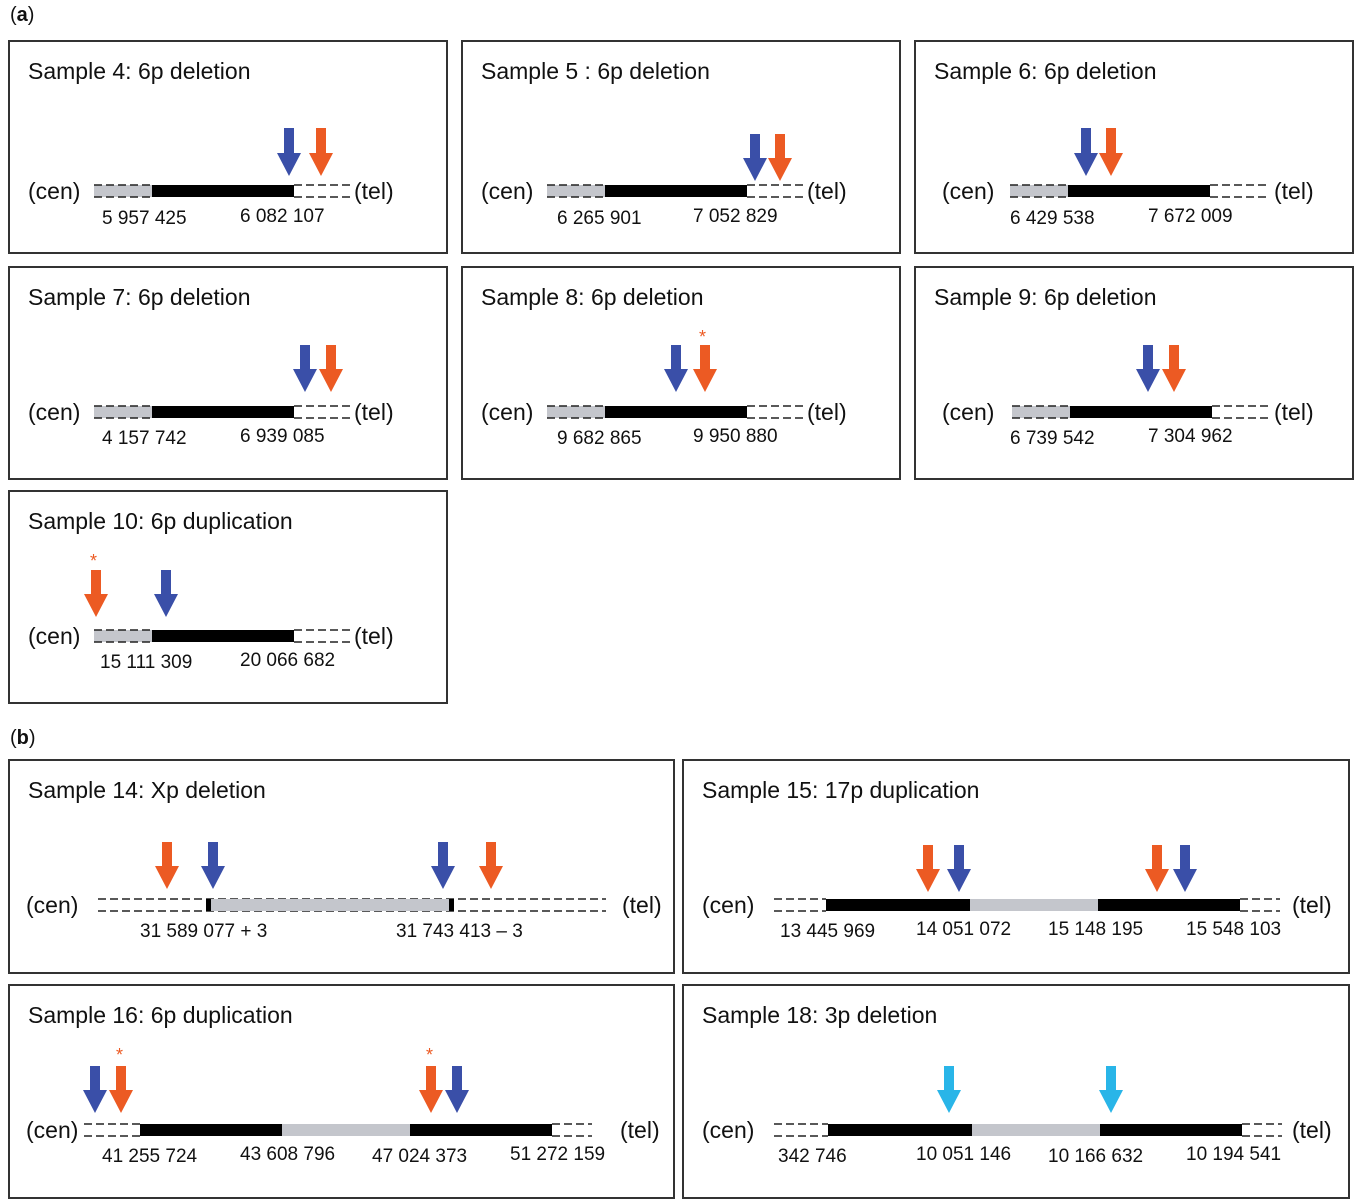  What do you see at coordinates (963, 929) in the screenshot?
I see `coord-label: 14 051 072` at bounding box center [963, 929].